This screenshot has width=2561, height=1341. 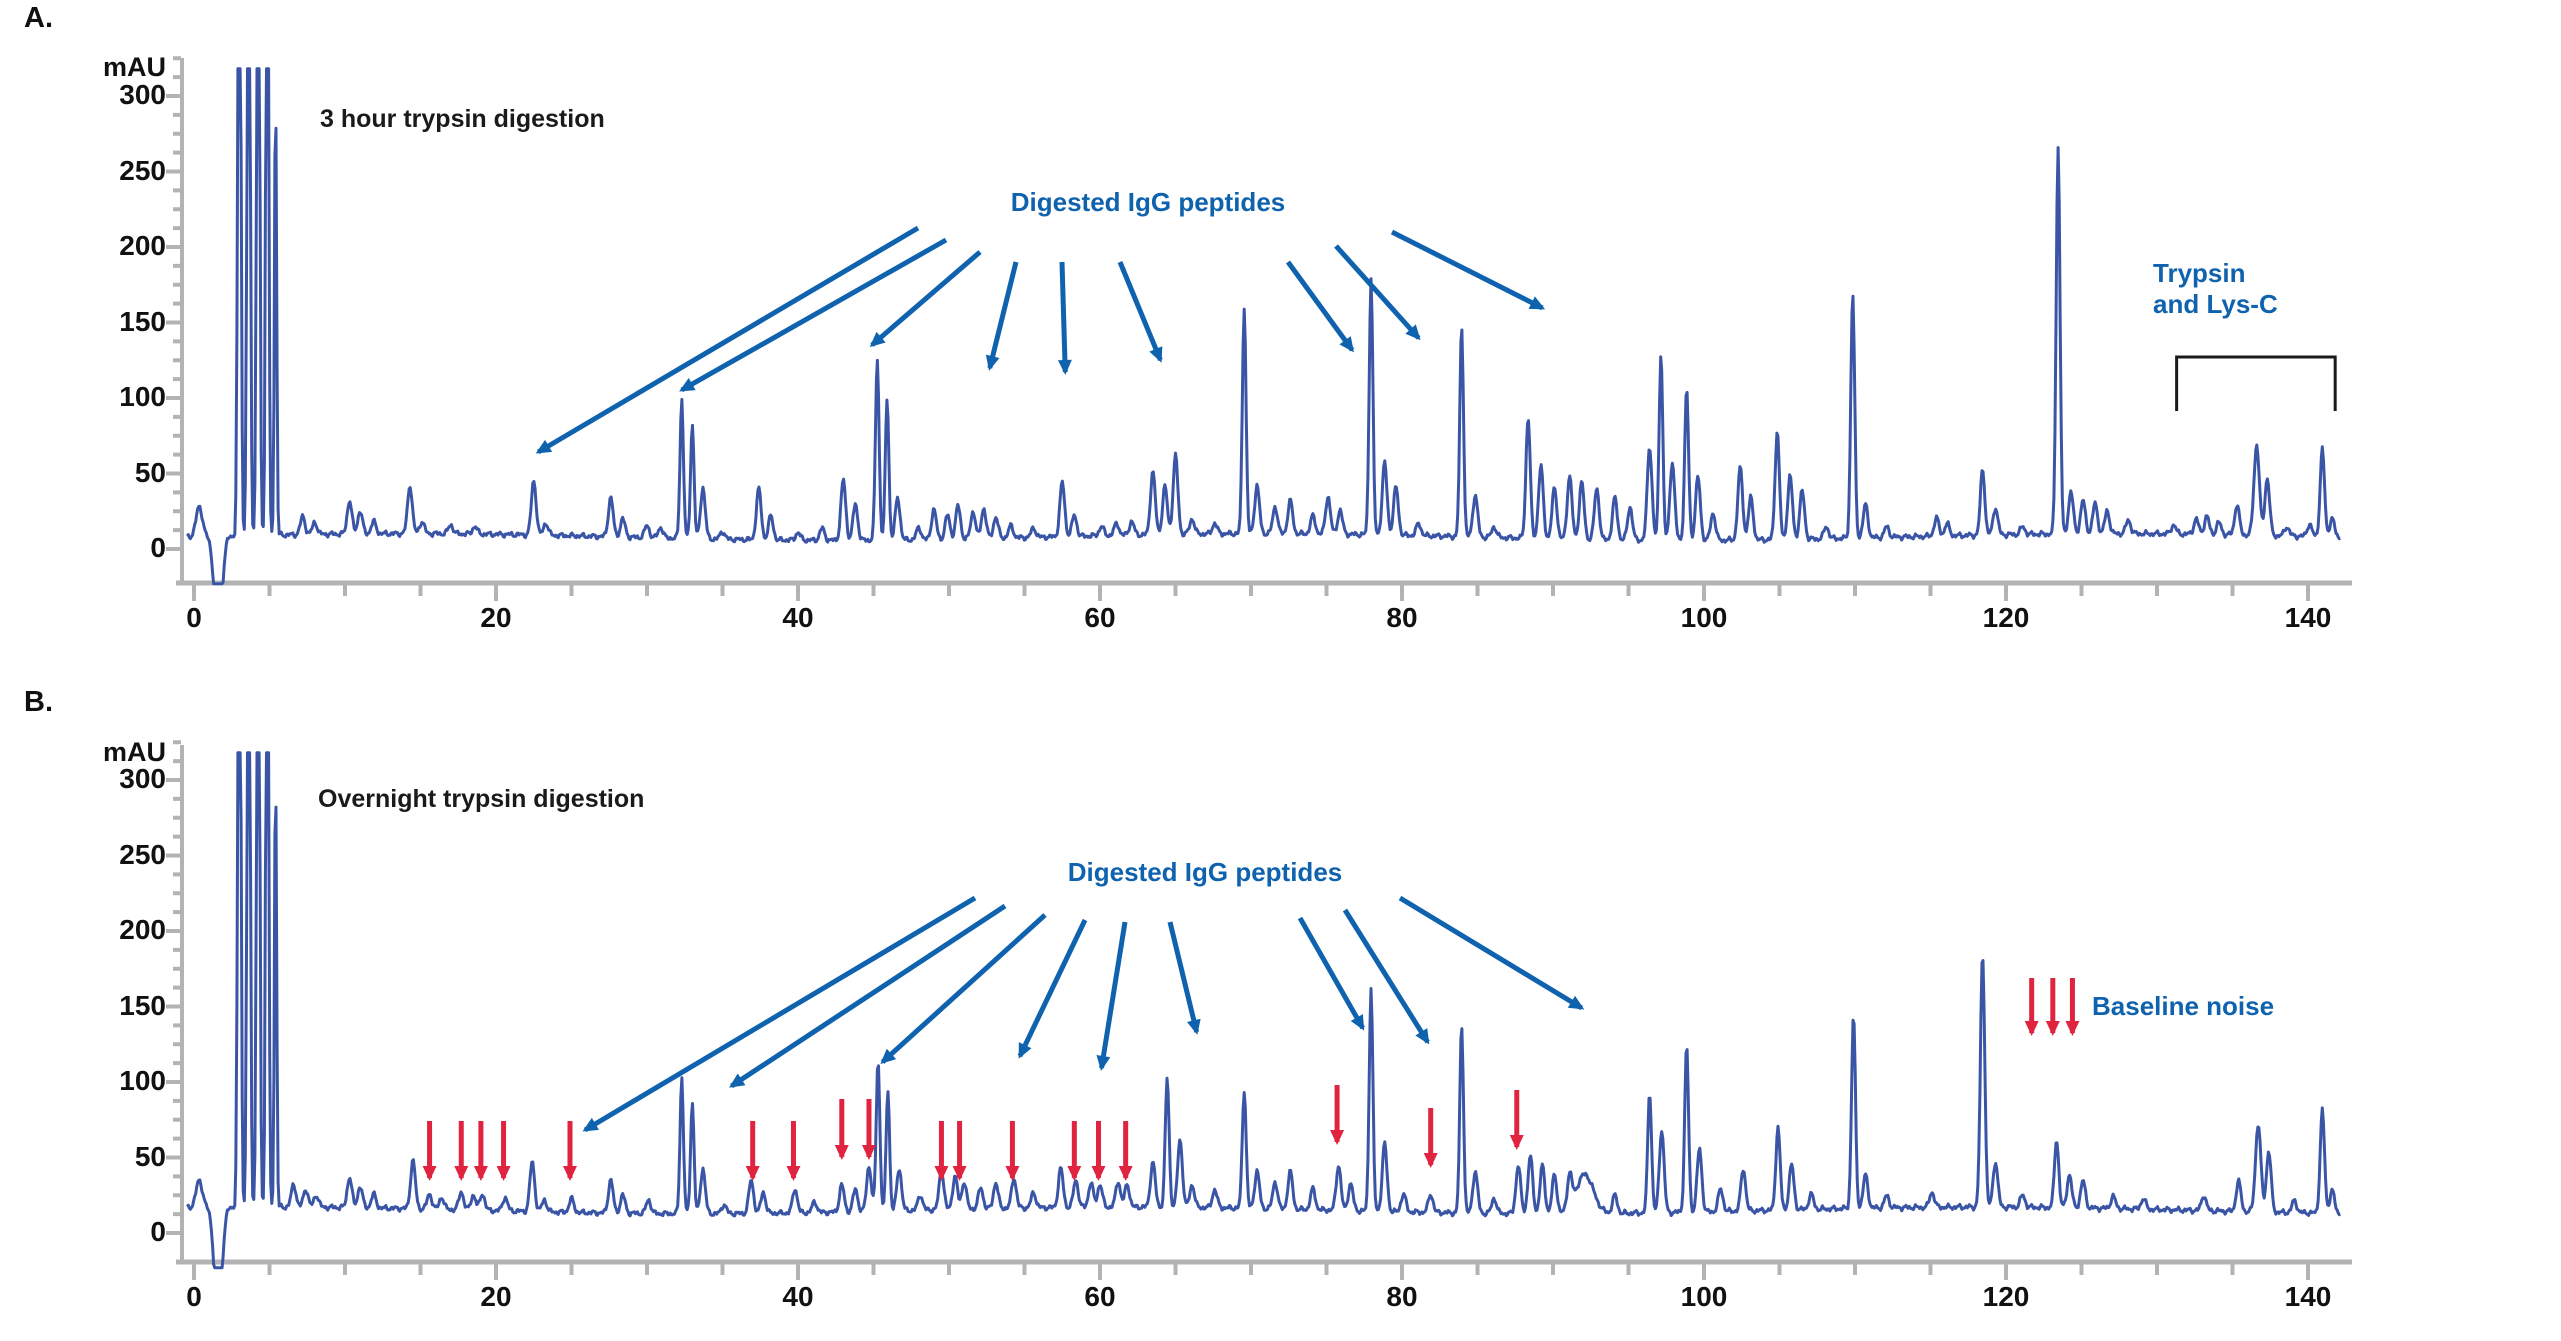 I want to click on panel-b-baseline-noise-label: Baseline noise, so click(x=2183, y=1006).